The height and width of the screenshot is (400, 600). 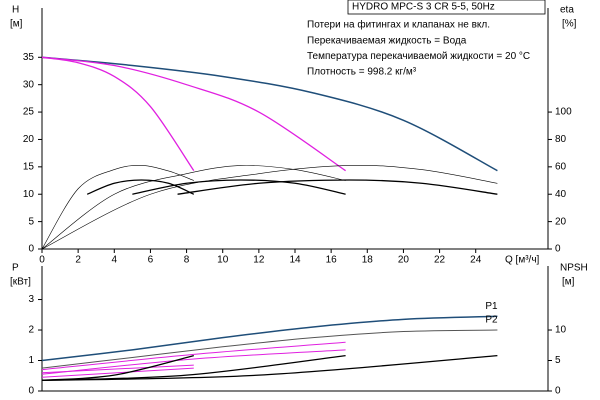 I want to click on y2-axis-unit: [%], so click(x=569, y=24).